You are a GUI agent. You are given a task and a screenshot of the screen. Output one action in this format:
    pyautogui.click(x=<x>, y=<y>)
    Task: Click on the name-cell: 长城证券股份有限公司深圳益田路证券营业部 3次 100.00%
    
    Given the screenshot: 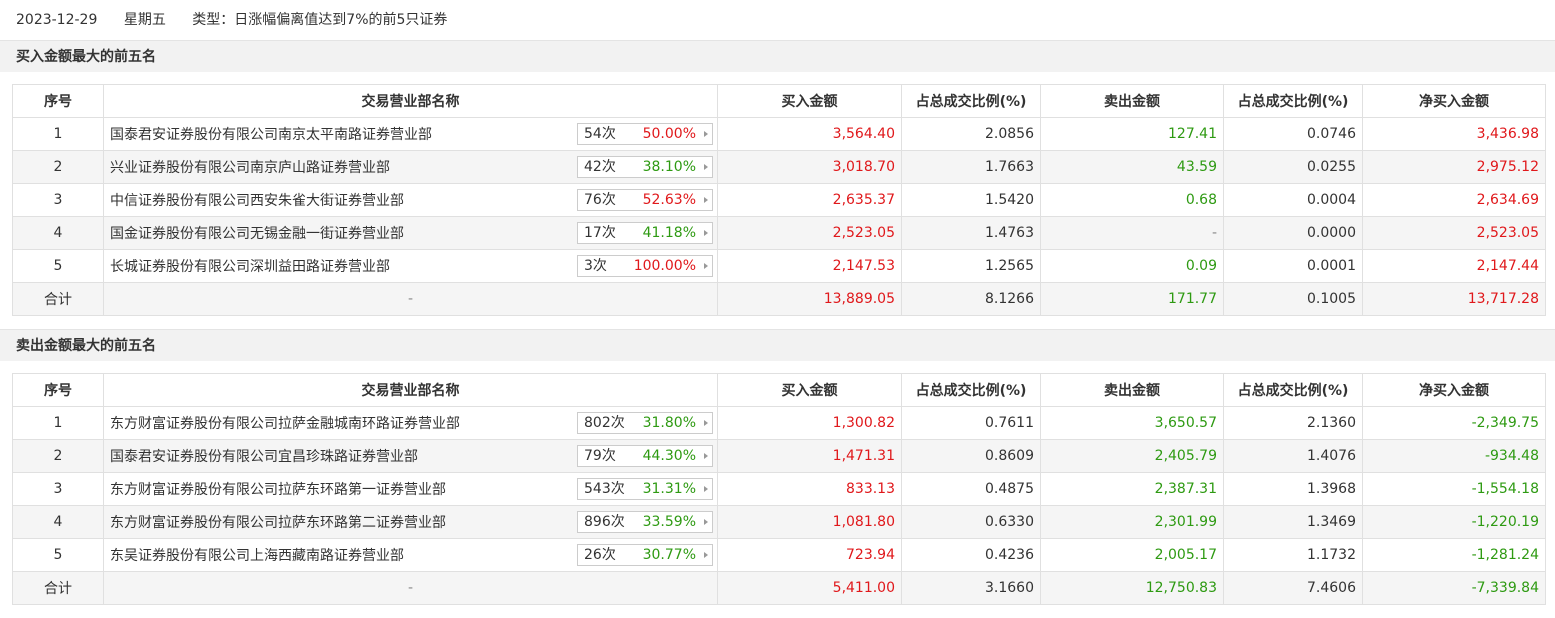 What is the action you would take?
    pyautogui.click(x=410, y=266)
    